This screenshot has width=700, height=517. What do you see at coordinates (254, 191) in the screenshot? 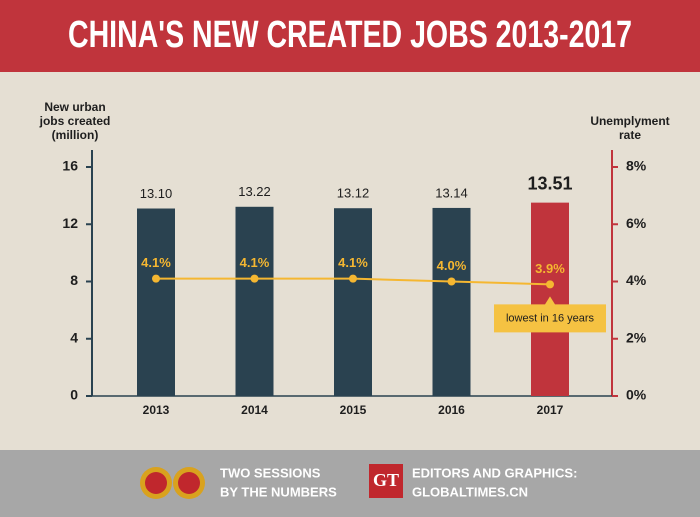
I see `bar-value-label: 13.22` at bounding box center [254, 191].